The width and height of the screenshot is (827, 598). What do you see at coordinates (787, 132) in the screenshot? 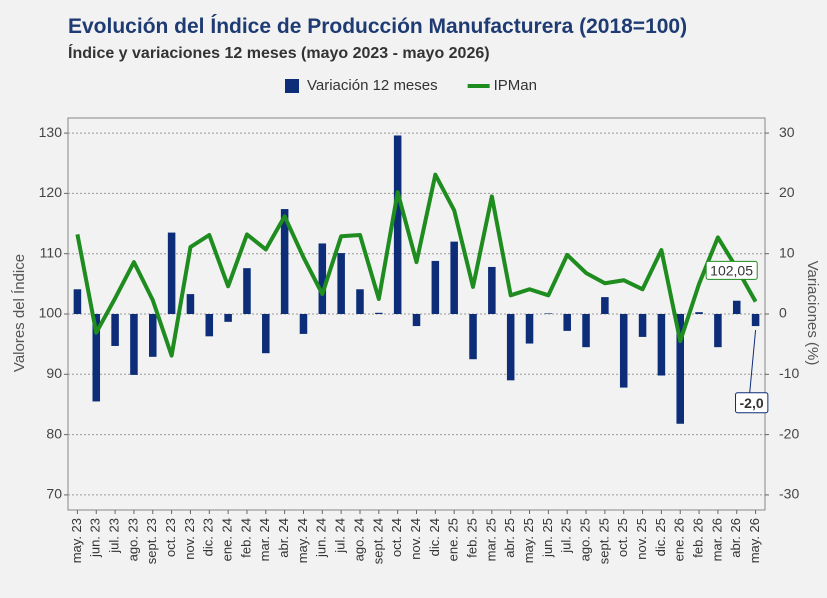
I see `y2-tick-label: 30` at bounding box center [787, 132].